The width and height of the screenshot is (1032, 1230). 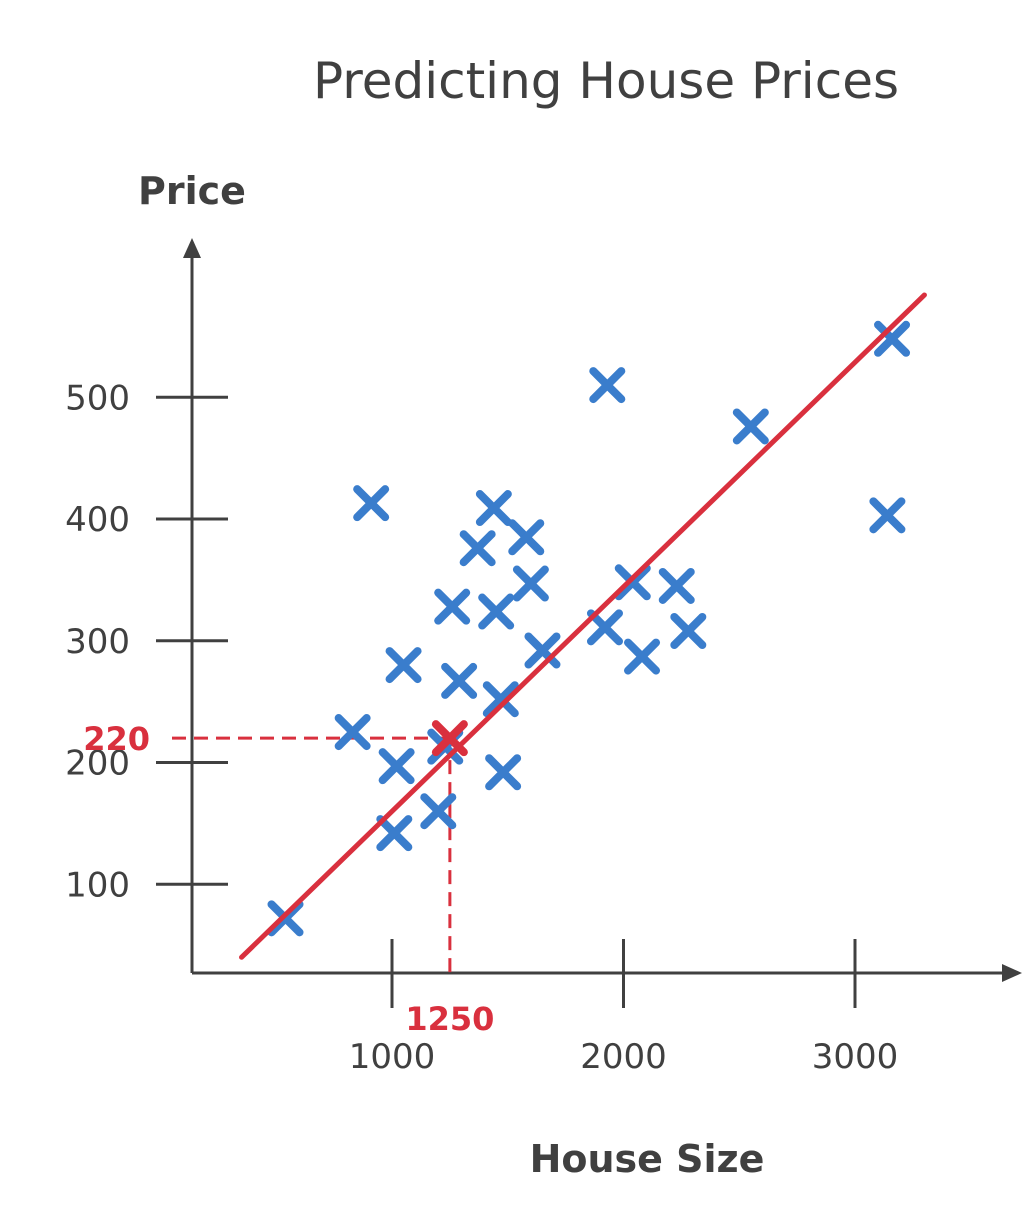 What do you see at coordinates (192, 191) in the screenshot?
I see `y-axis-title: Price` at bounding box center [192, 191].